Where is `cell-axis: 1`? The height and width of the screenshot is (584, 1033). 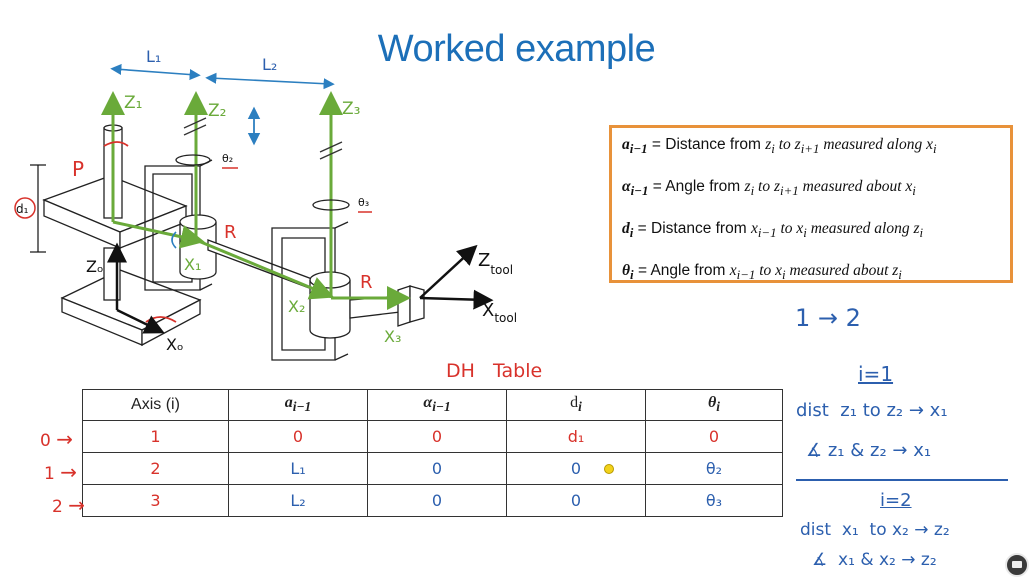
cell-axis: 1 is located at coordinates (155, 436).